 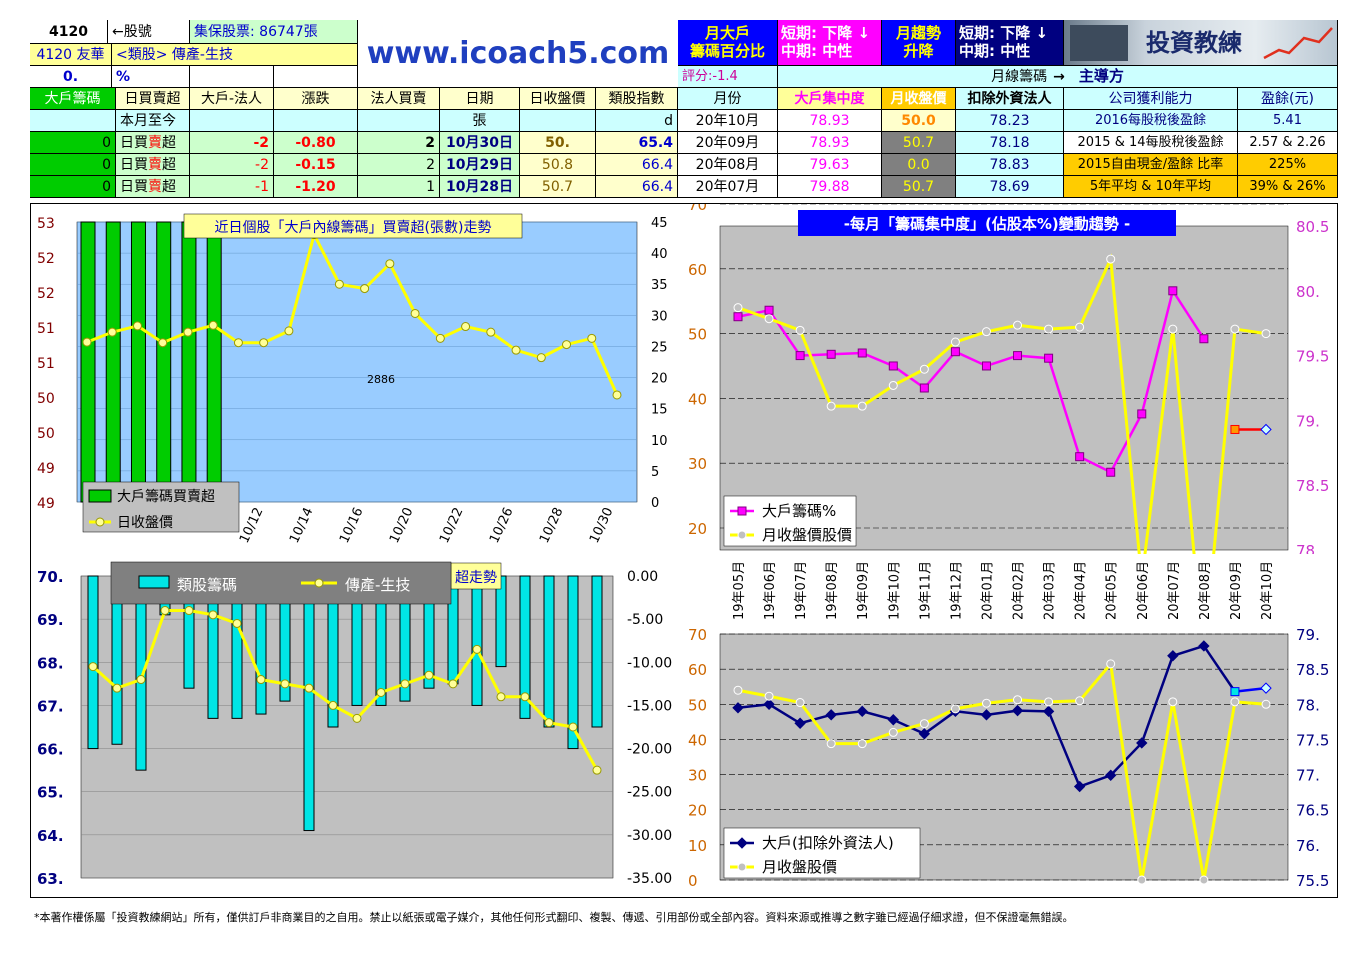 What do you see at coordinates (232, 77) in the screenshot?
I see `blank-cell` at bounding box center [232, 77].